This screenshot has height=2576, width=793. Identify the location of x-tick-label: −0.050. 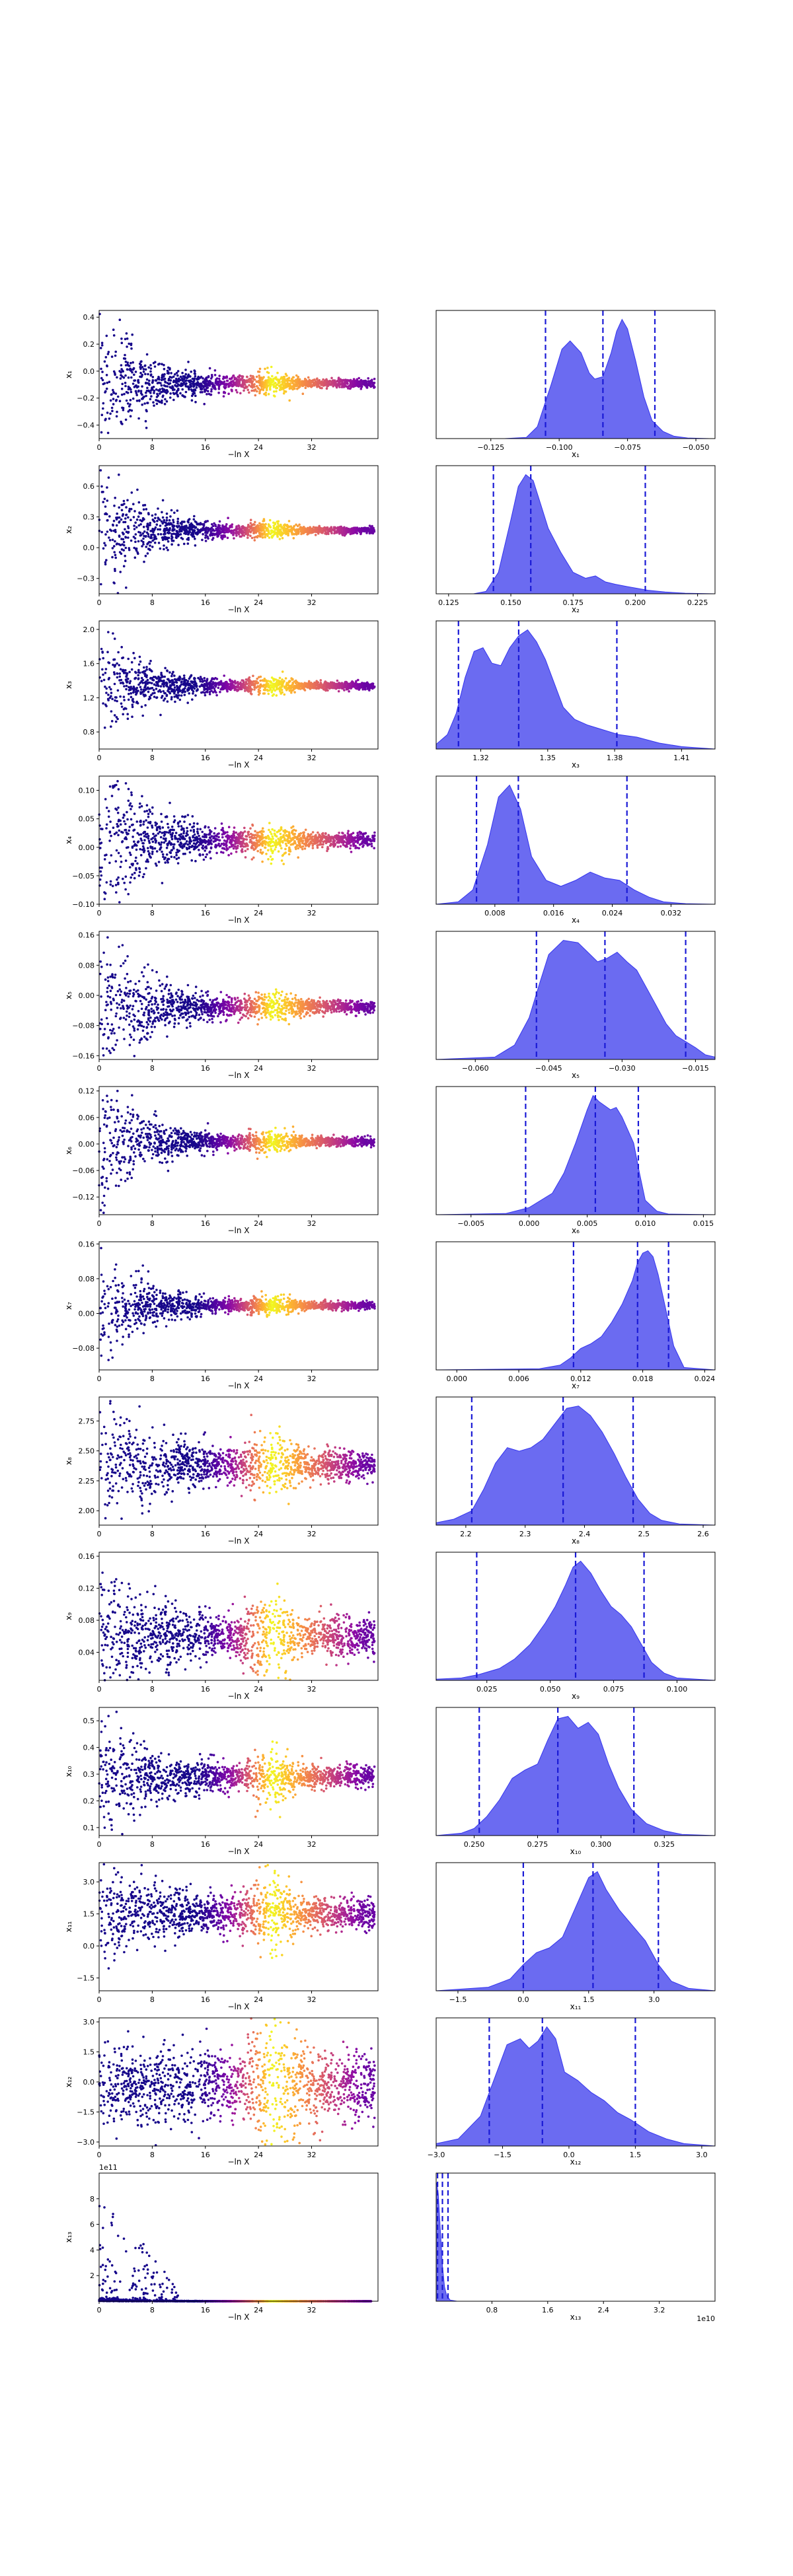
(697, 448).